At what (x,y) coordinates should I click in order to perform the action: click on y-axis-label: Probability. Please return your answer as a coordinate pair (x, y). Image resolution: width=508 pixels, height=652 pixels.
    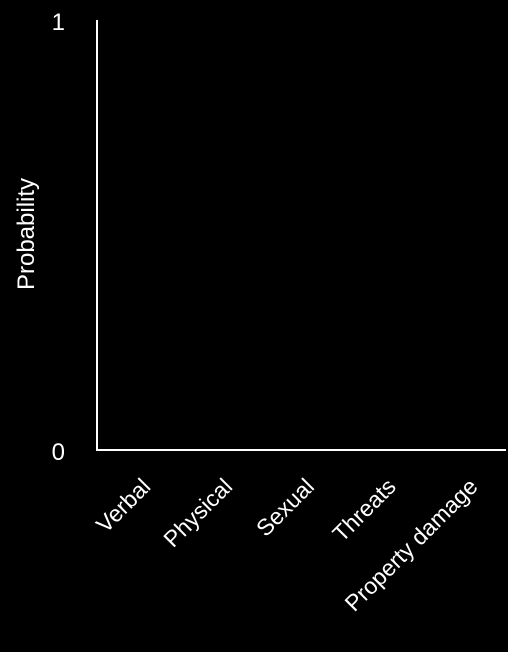
    Looking at the image, I should click on (26, 234).